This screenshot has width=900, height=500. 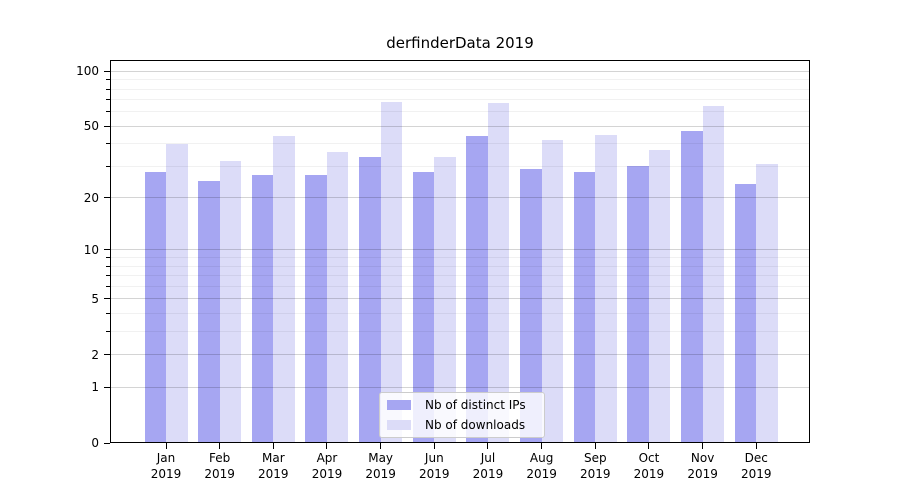 What do you see at coordinates (327, 458) in the screenshot?
I see `x-tick-label-month: Apr` at bounding box center [327, 458].